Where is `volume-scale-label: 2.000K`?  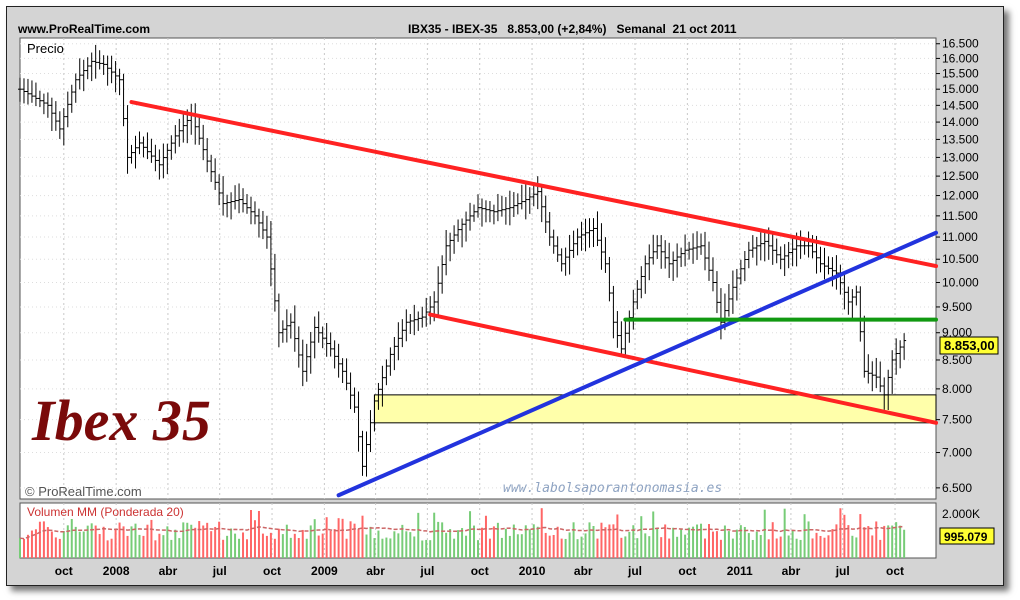 volume-scale-label: 2.000K is located at coordinates (961, 514).